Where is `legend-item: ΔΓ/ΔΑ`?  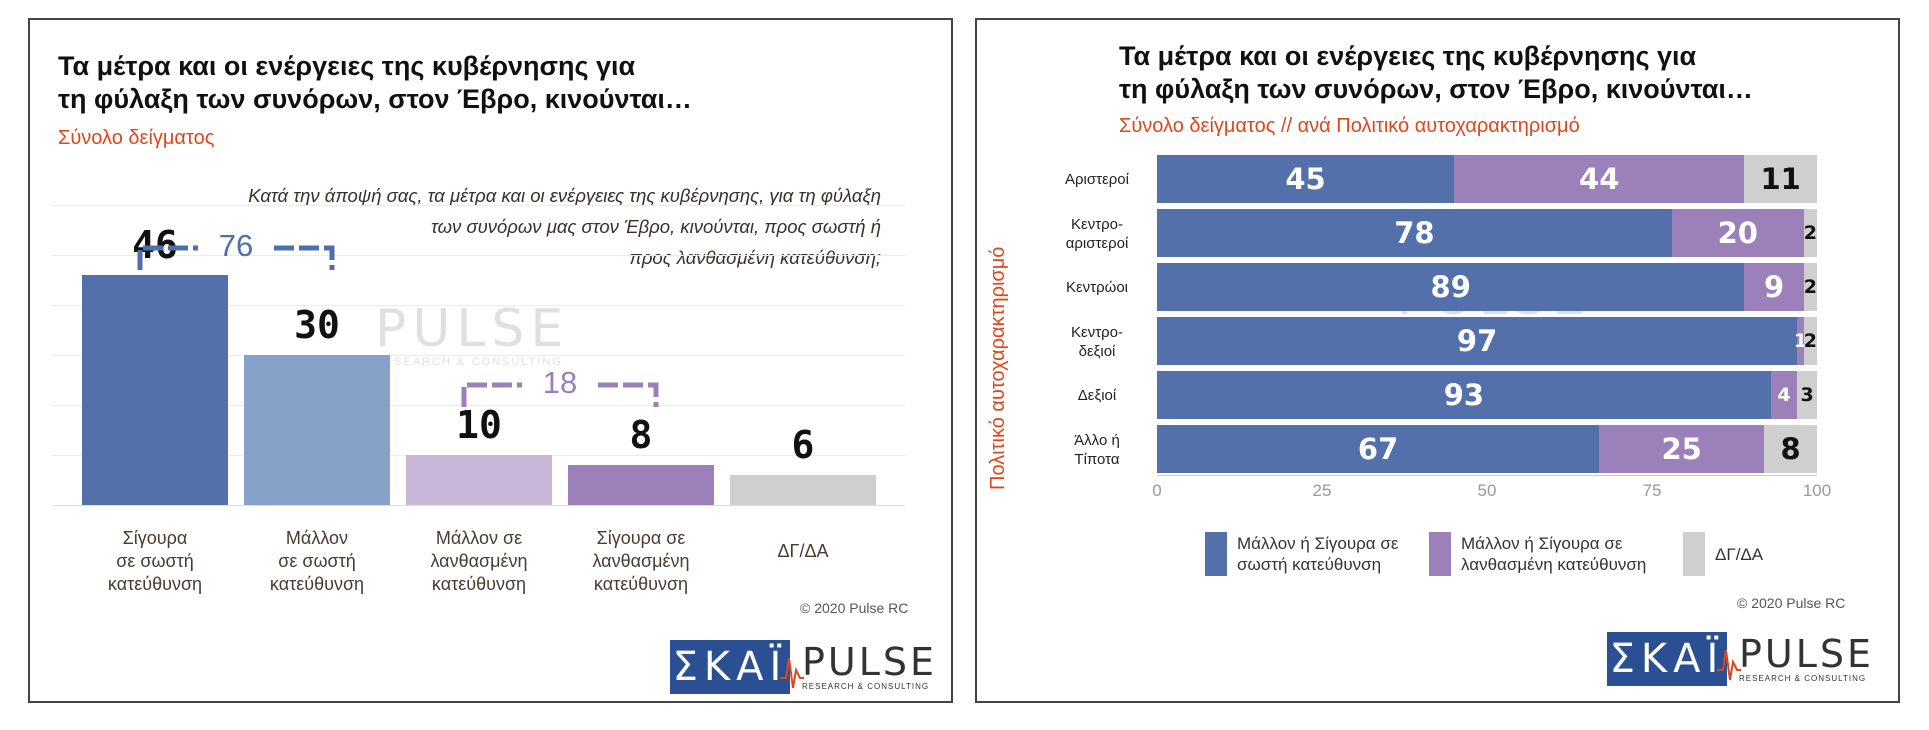
legend-item: ΔΓ/ΔΑ is located at coordinates (1723, 554).